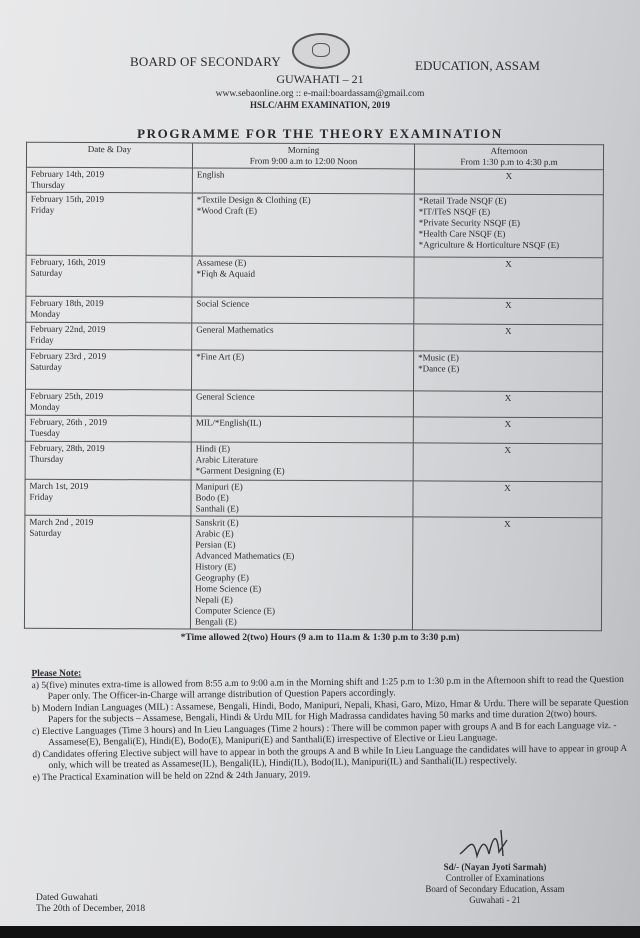 The width and height of the screenshot is (640, 938). I want to click on date-cell: March 1st, 2019 Friday, so click(108, 497).